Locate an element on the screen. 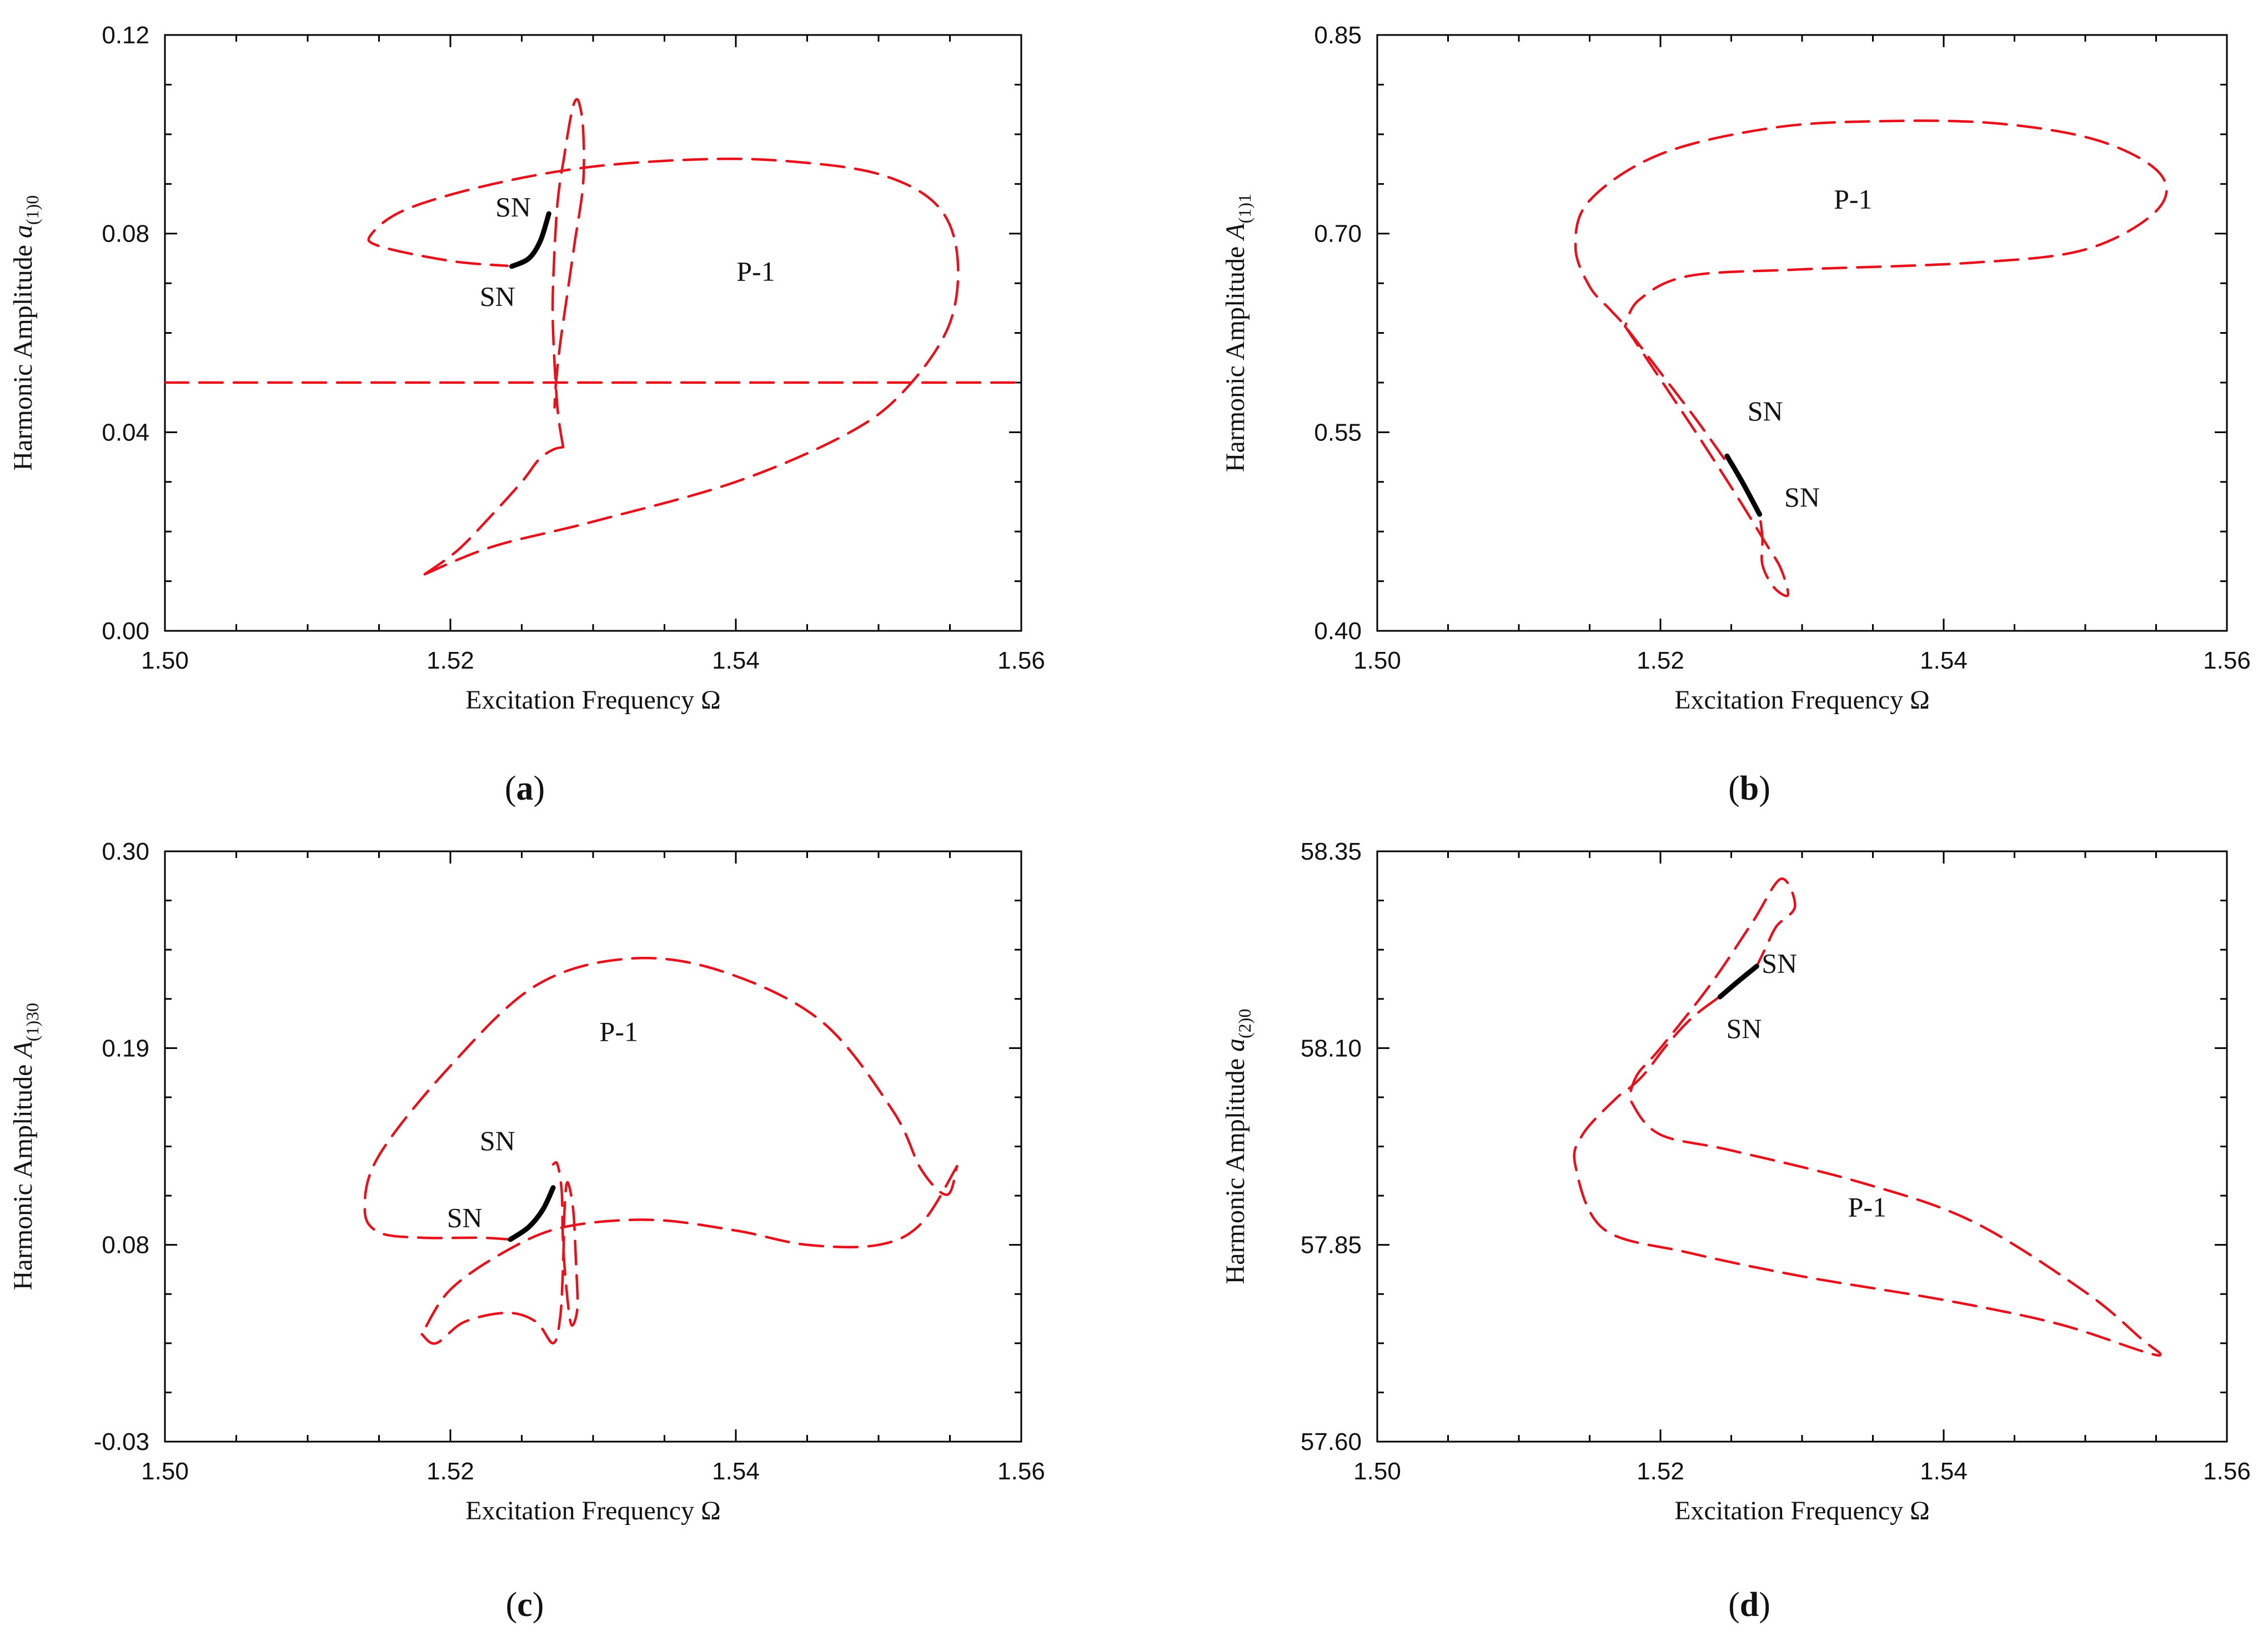 The height and width of the screenshot is (1626, 2268). y-axis-title: Harmonic Amplitude A(1)30 is located at coordinates (25, 1146).